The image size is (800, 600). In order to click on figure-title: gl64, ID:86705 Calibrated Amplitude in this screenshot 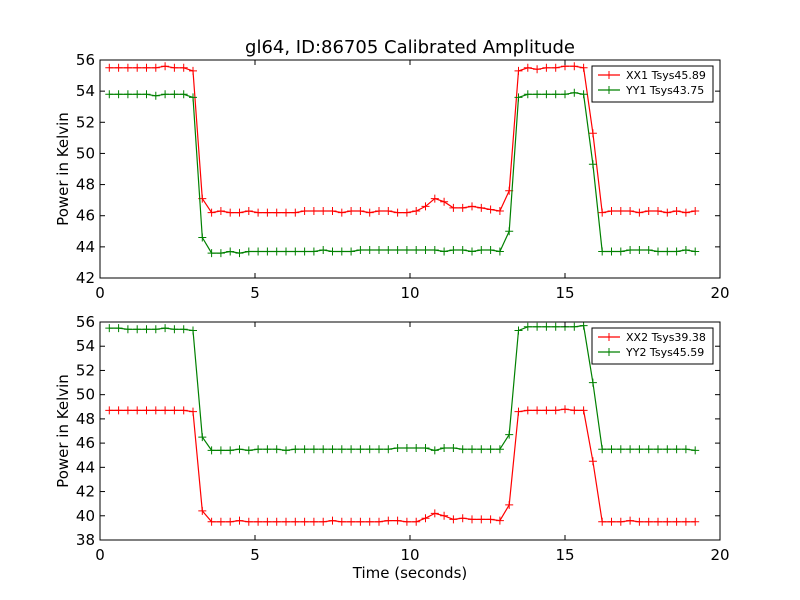, I will do `click(410, 47)`.